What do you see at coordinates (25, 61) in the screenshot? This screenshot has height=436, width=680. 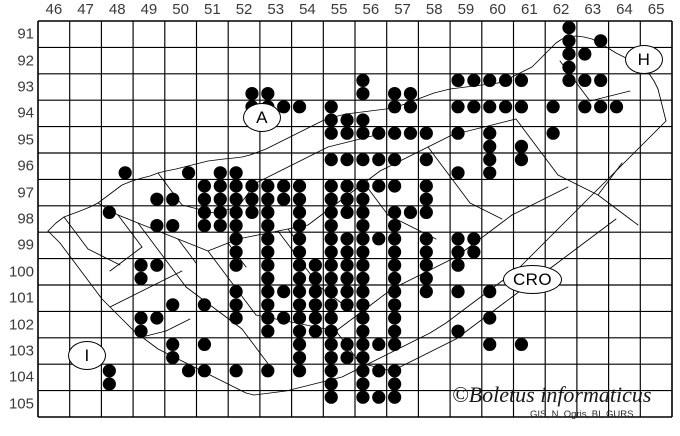 I see `y-axis-tick-92: 92` at bounding box center [25, 61].